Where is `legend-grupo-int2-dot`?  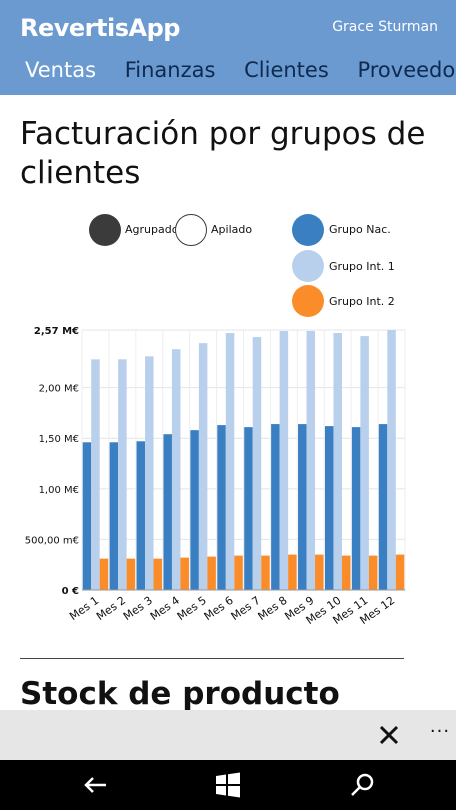 legend-grupo-int2-dot is located at coordinates (308, 301).